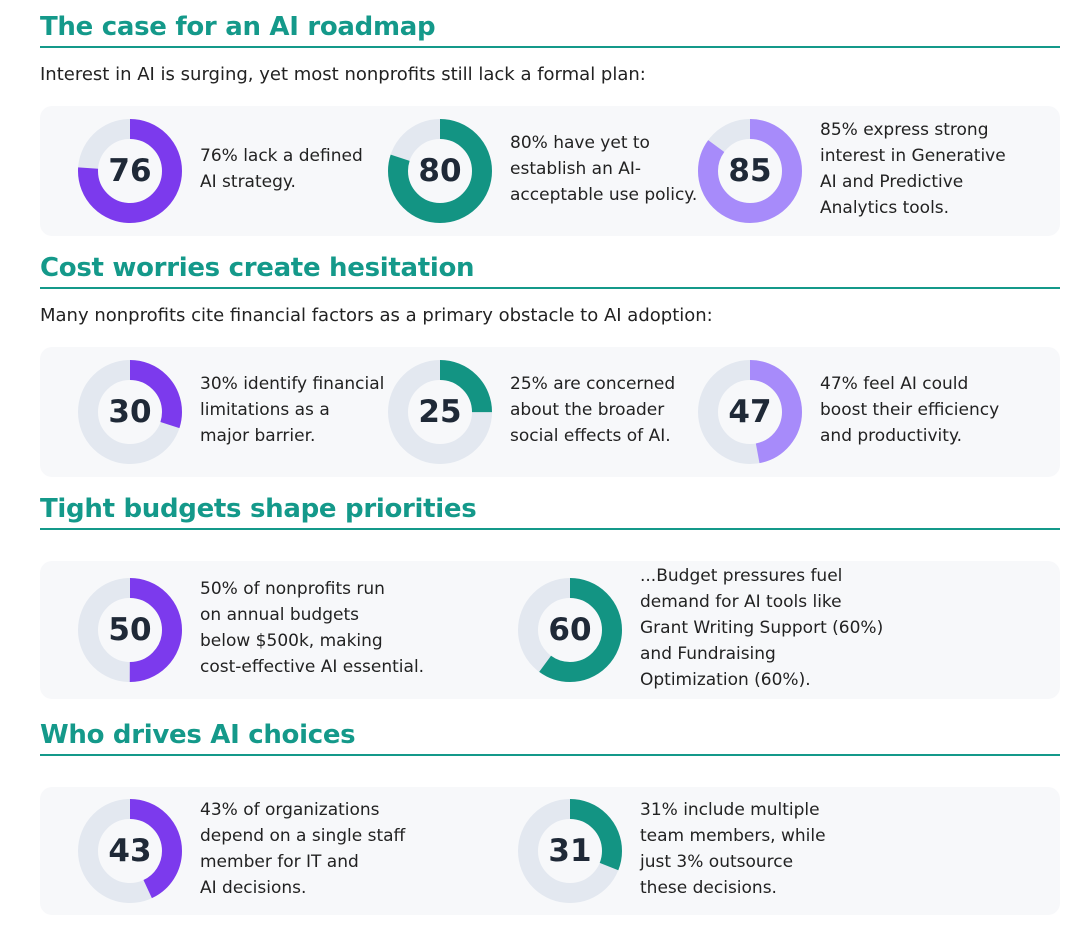  I want to click on donut-chart: 60, so click(570, 630).